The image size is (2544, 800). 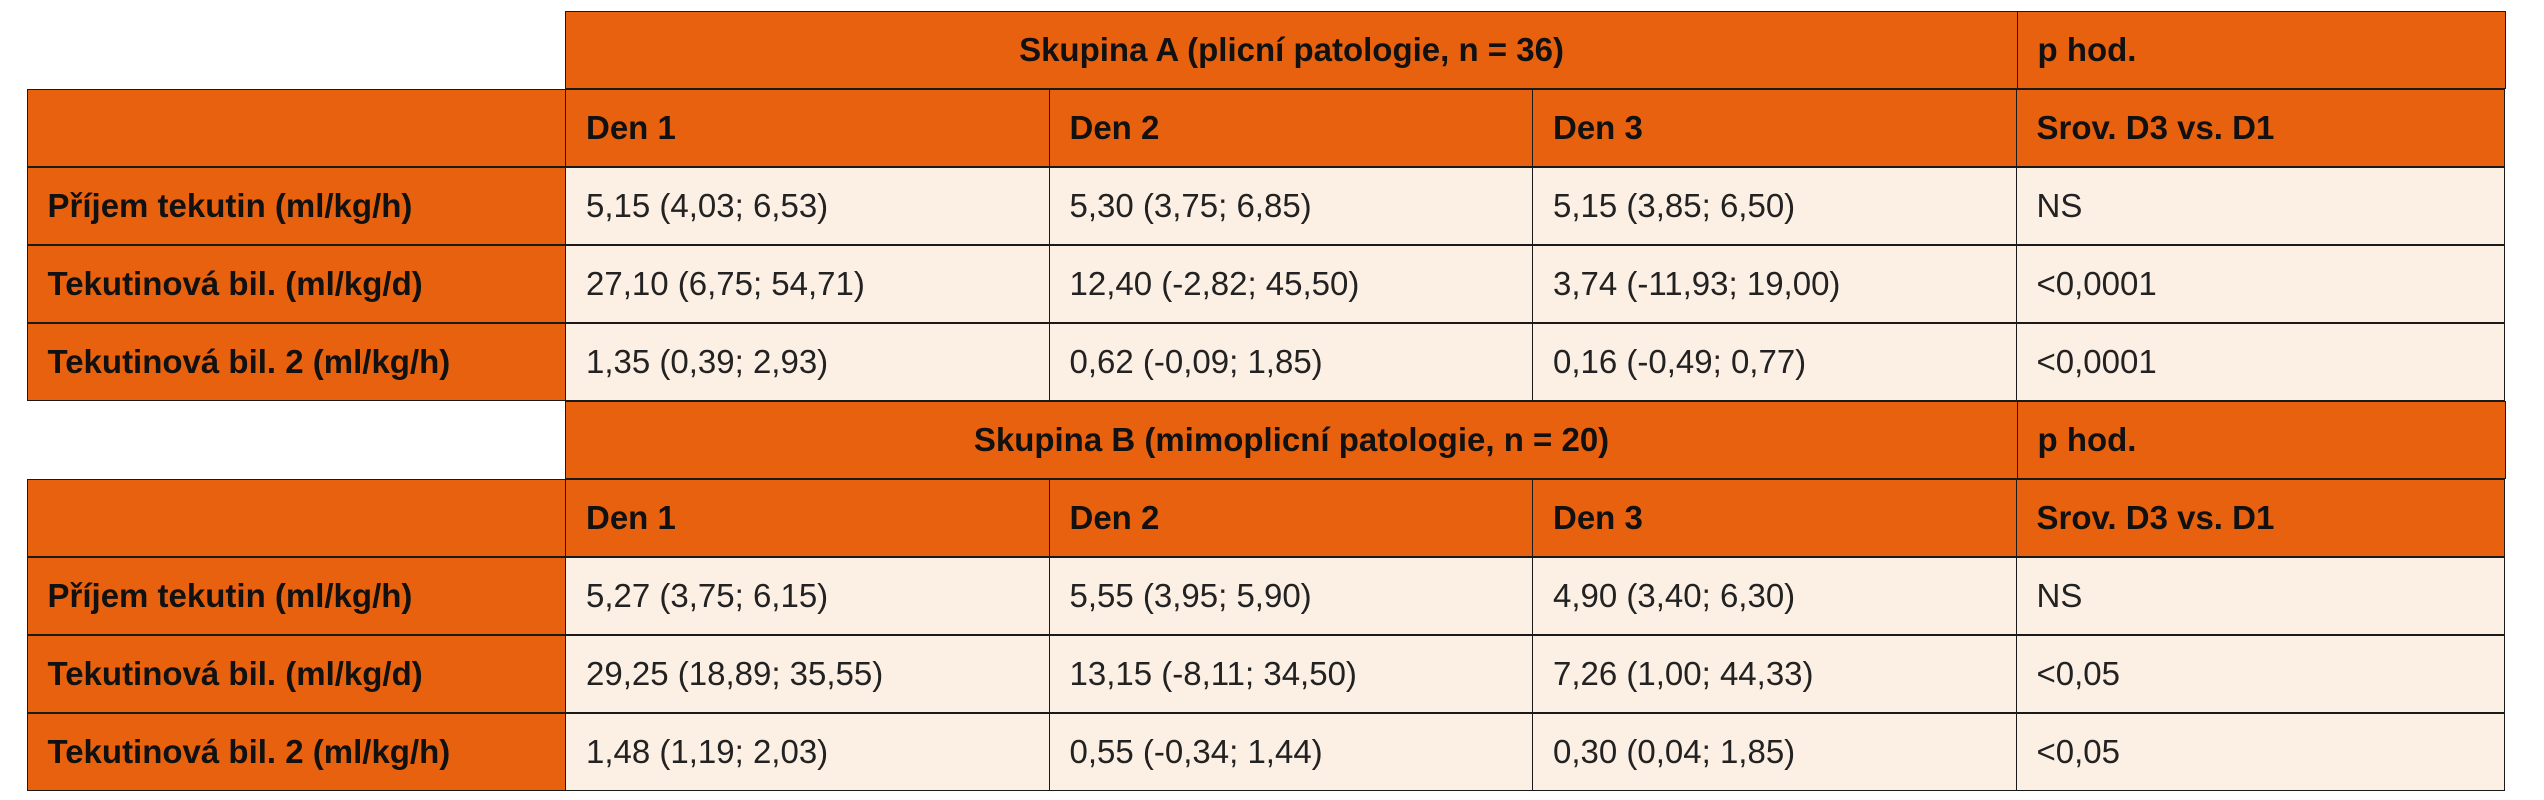 What do you see at coordinates (1291, 751) in the screenshot?
I see `value-cell: 0,55 (-0,34; 1,44)` at bounding box center [1291, 751].